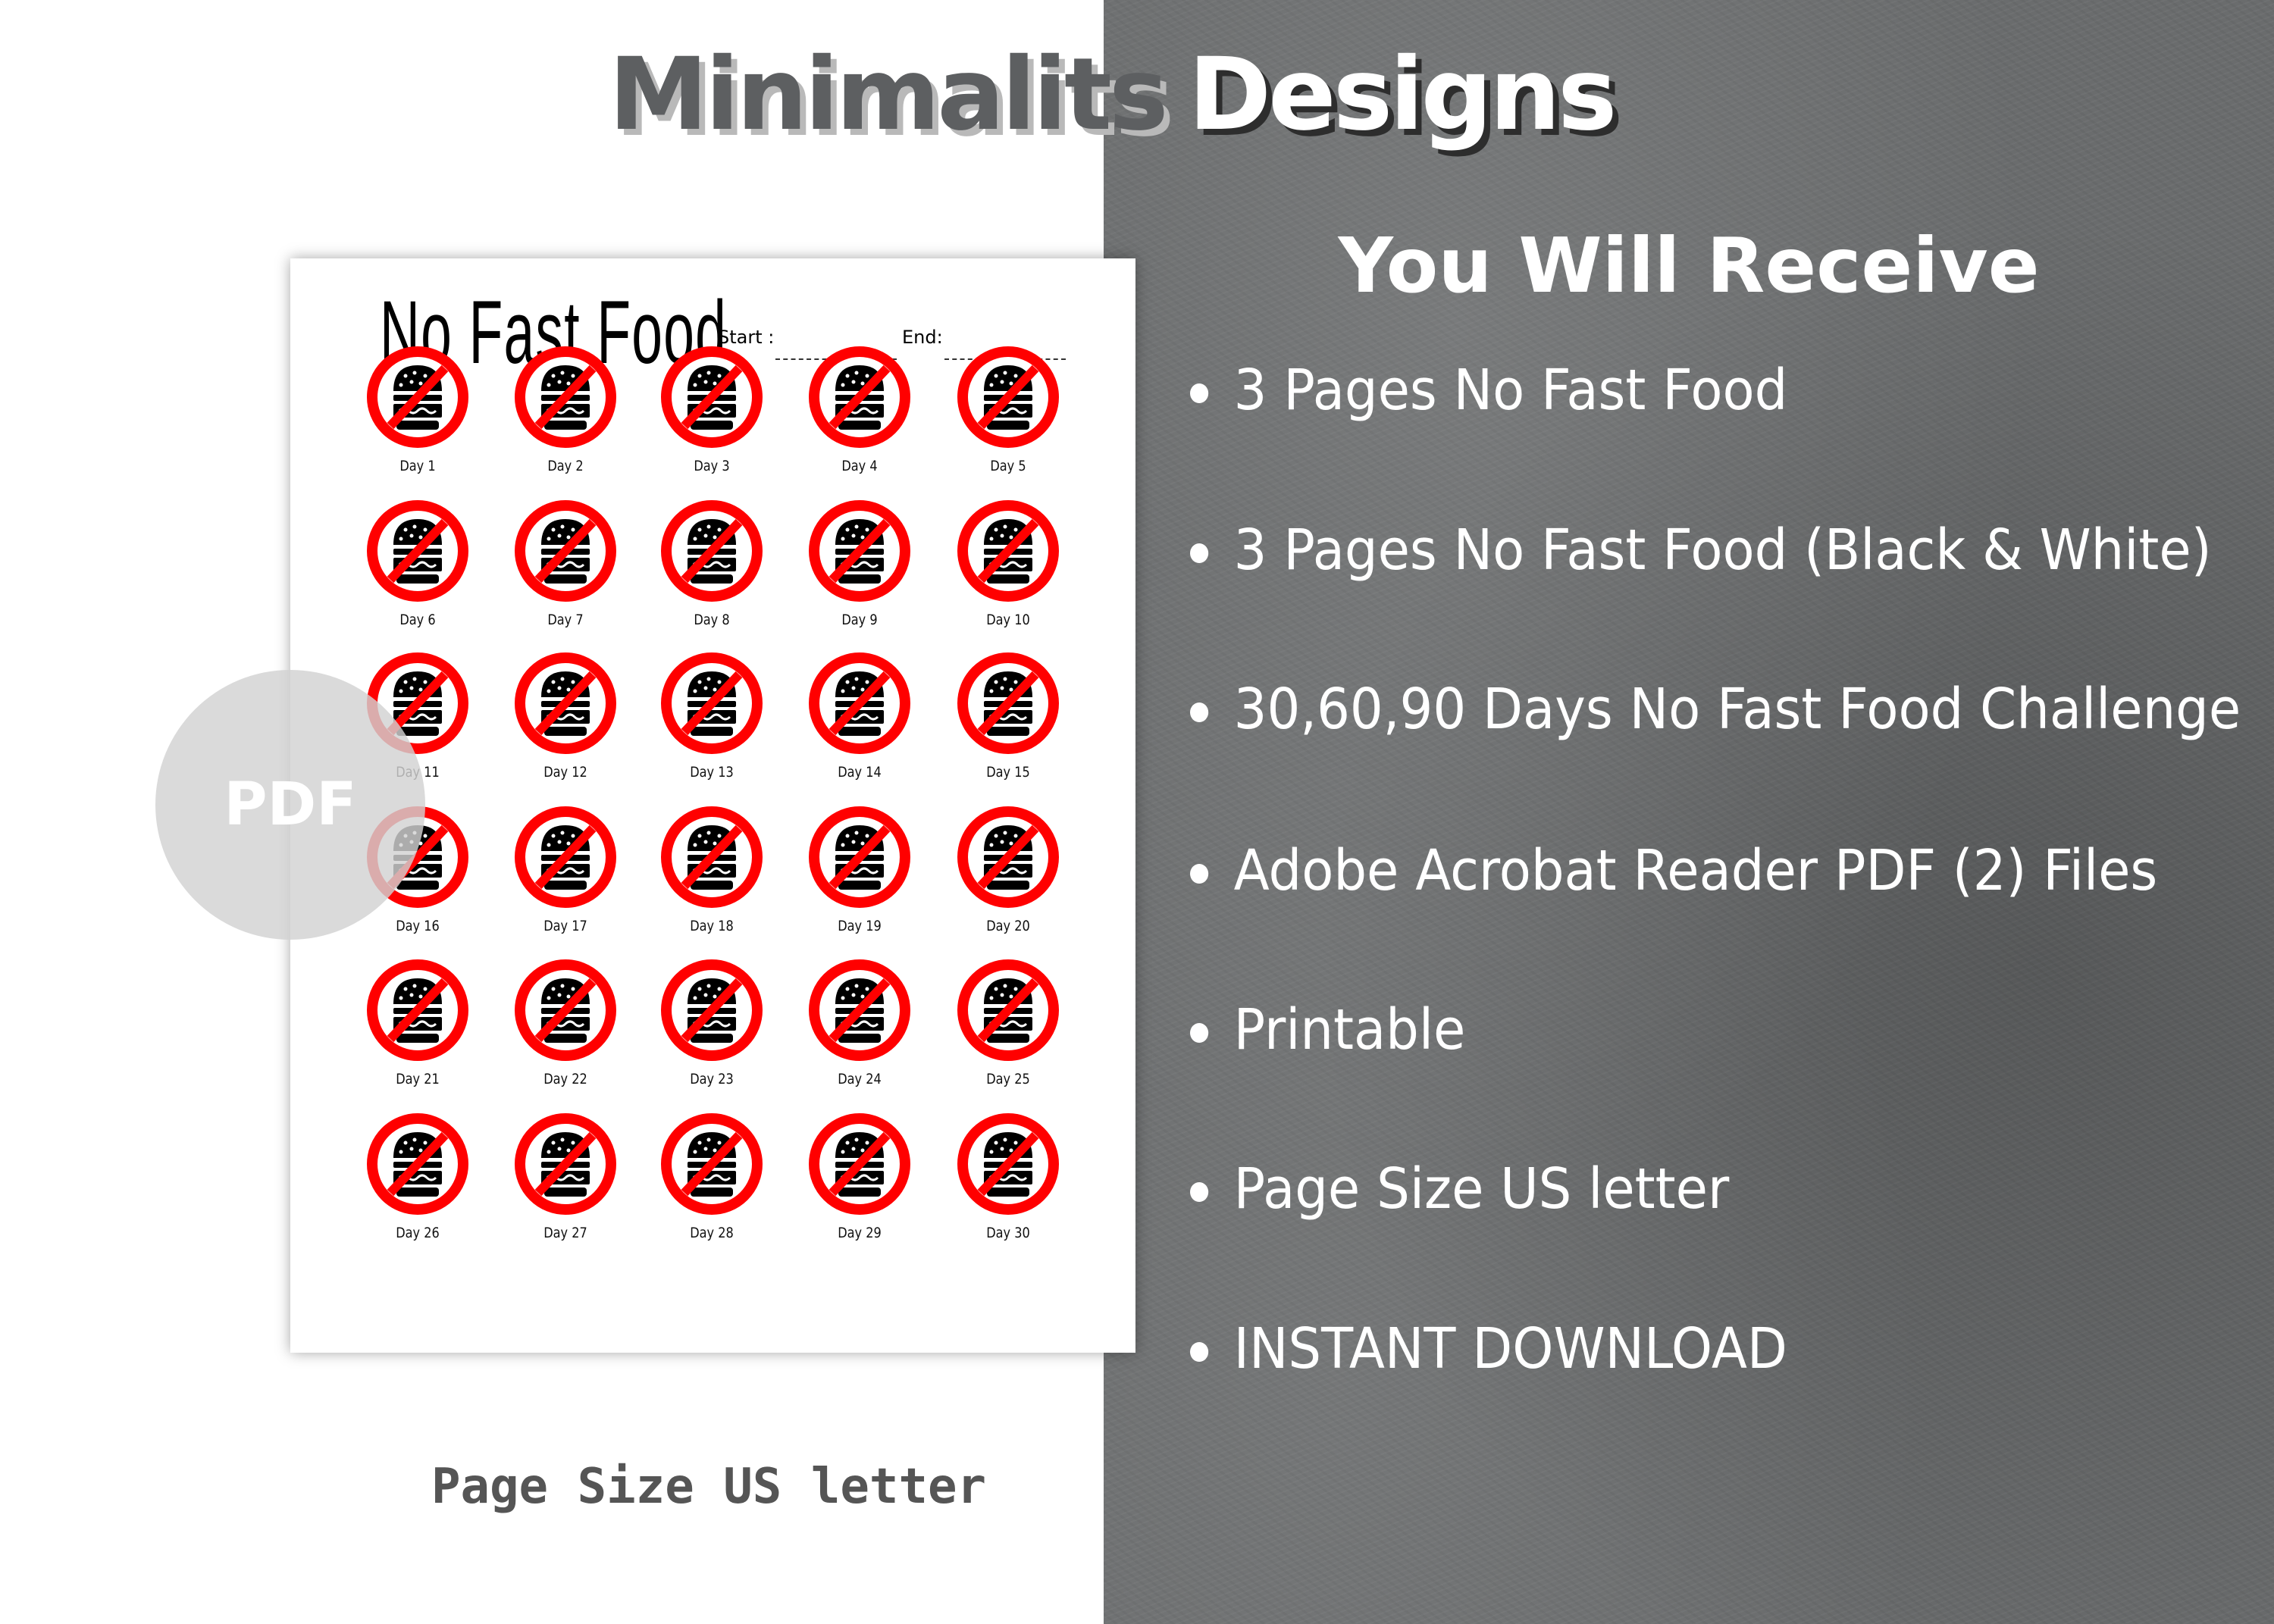 This screenshot has width=2274, height=1624. I want to click on day-label: Day 2, so click(565, 466).